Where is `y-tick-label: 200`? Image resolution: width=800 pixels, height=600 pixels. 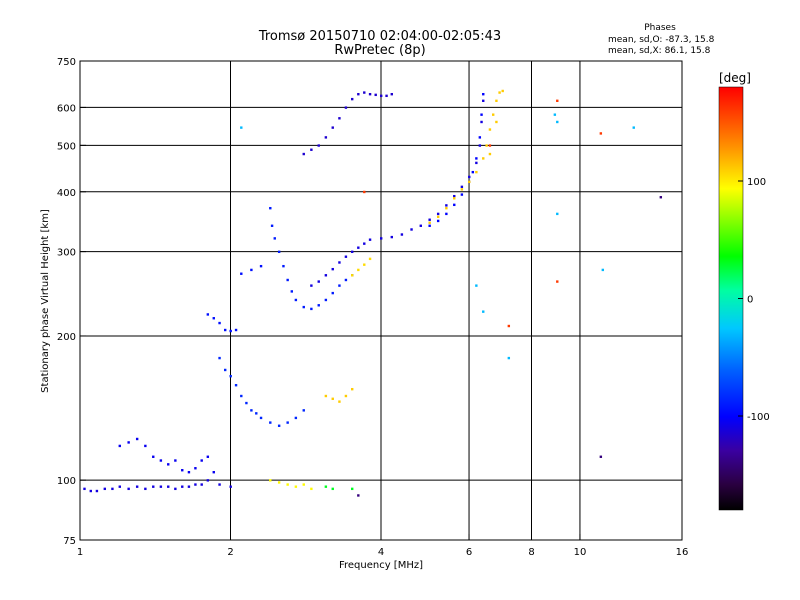 y-tick-label: 200 is located at coordinates (66, 337).